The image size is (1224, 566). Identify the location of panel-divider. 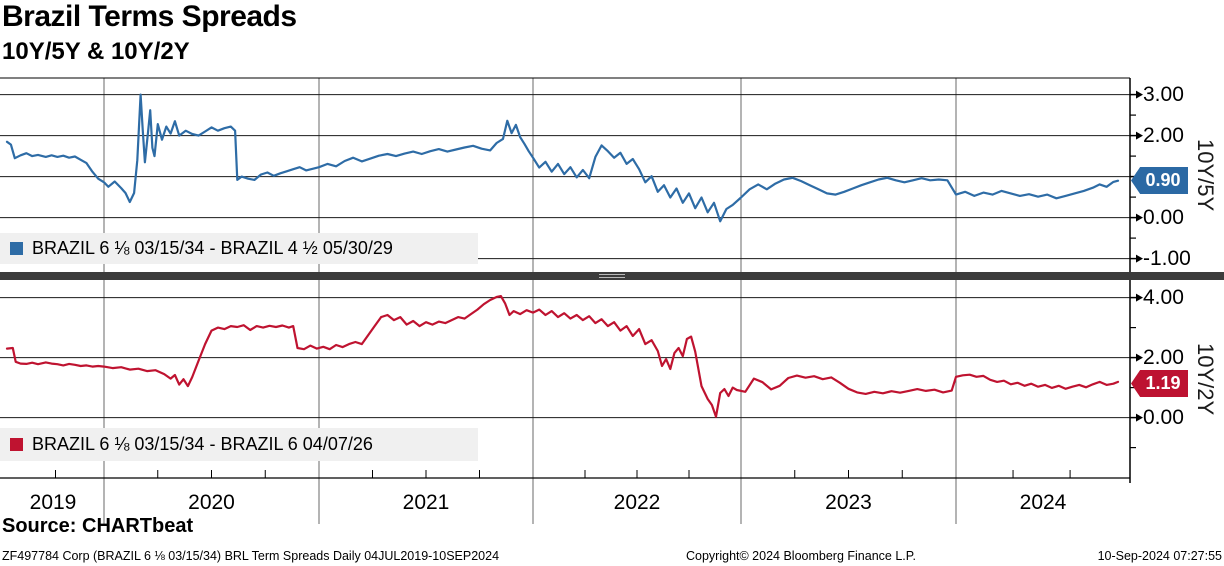
(612, 276).